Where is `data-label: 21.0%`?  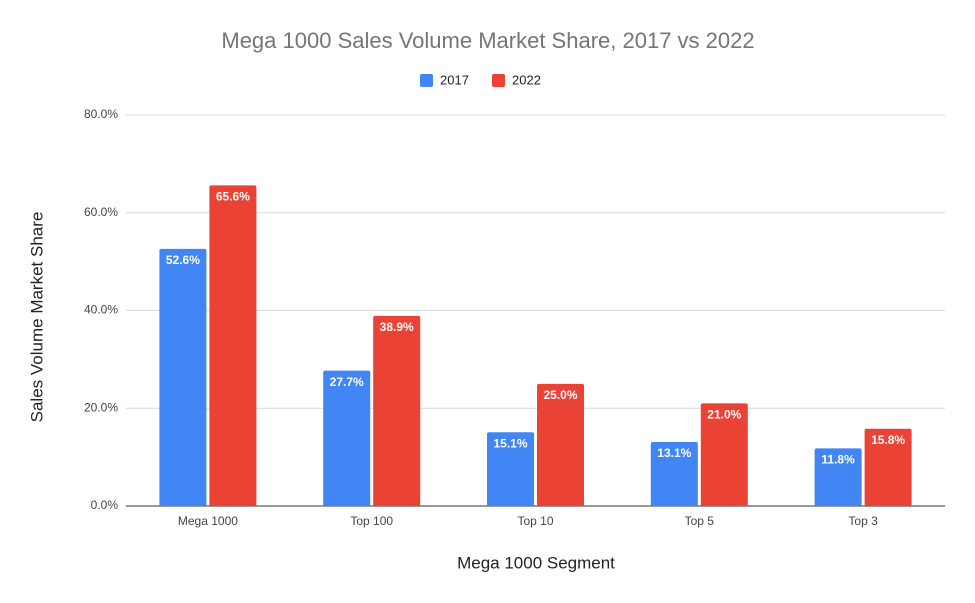
data-label: 21.0% is located at coordinates (724, 415).